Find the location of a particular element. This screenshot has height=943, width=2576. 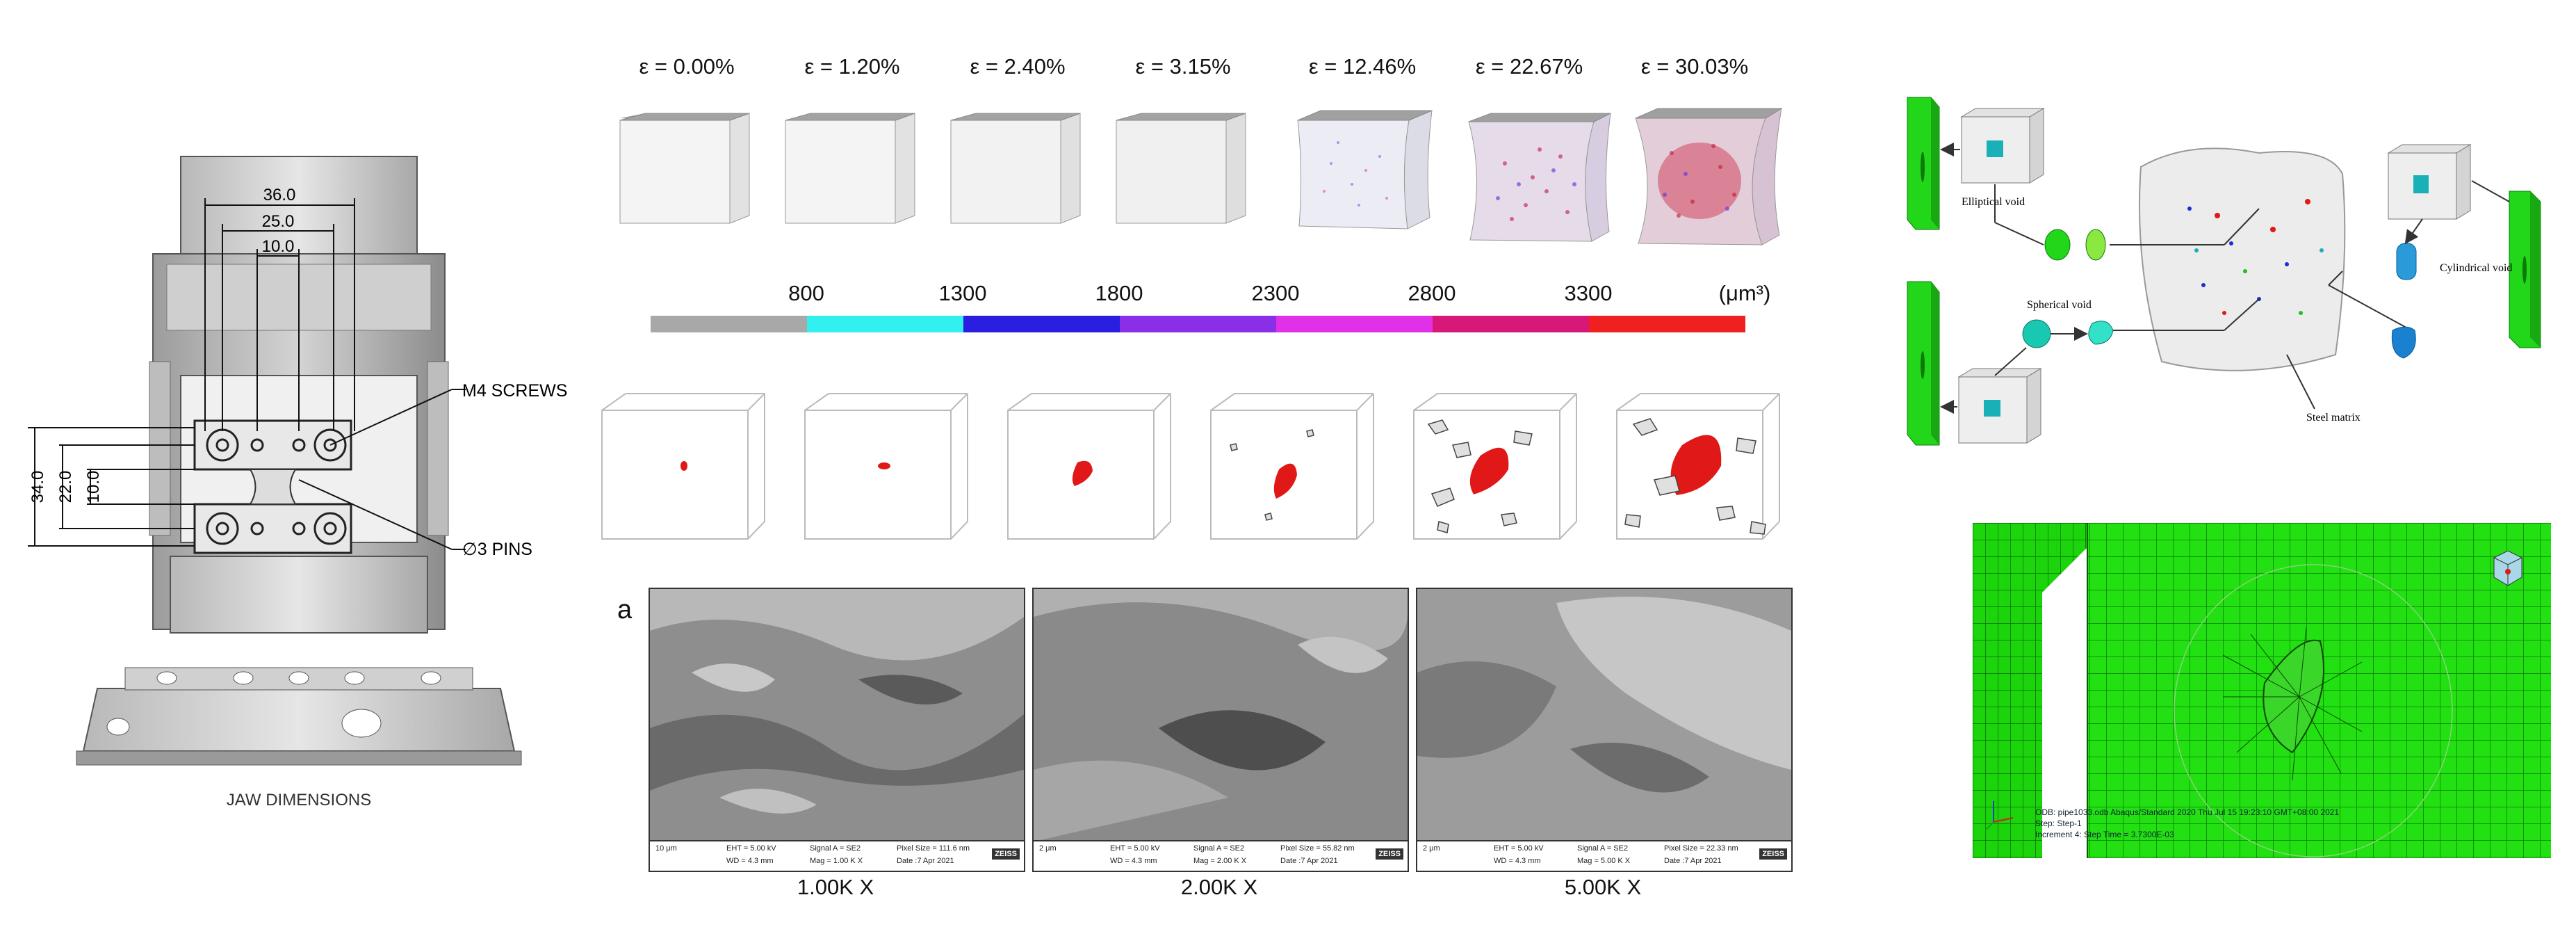

colorbar-unit: (μm³) is located at coordinates (1744, 293).